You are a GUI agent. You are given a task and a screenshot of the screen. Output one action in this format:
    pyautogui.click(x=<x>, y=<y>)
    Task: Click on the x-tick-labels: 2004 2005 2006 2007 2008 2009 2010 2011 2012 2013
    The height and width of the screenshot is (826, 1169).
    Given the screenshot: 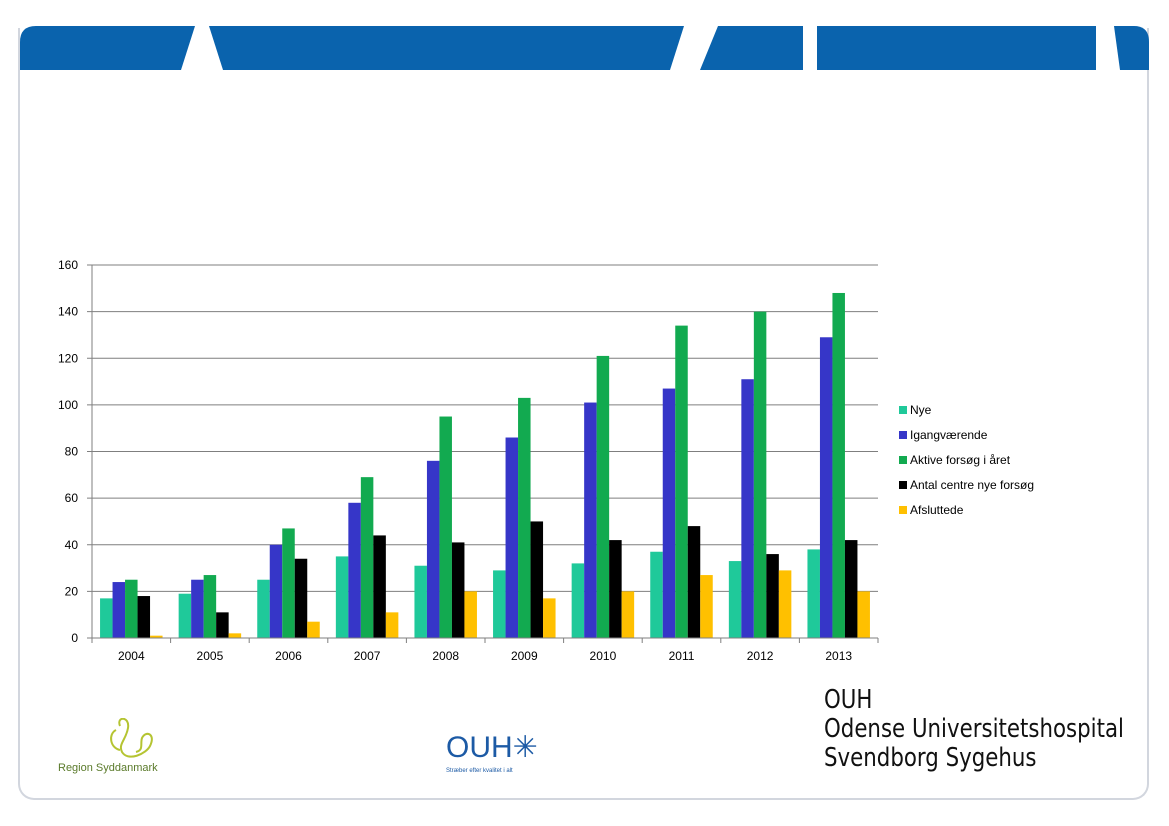 What is the action you would take?
    pyautogui.click(x=485, y=656)
    